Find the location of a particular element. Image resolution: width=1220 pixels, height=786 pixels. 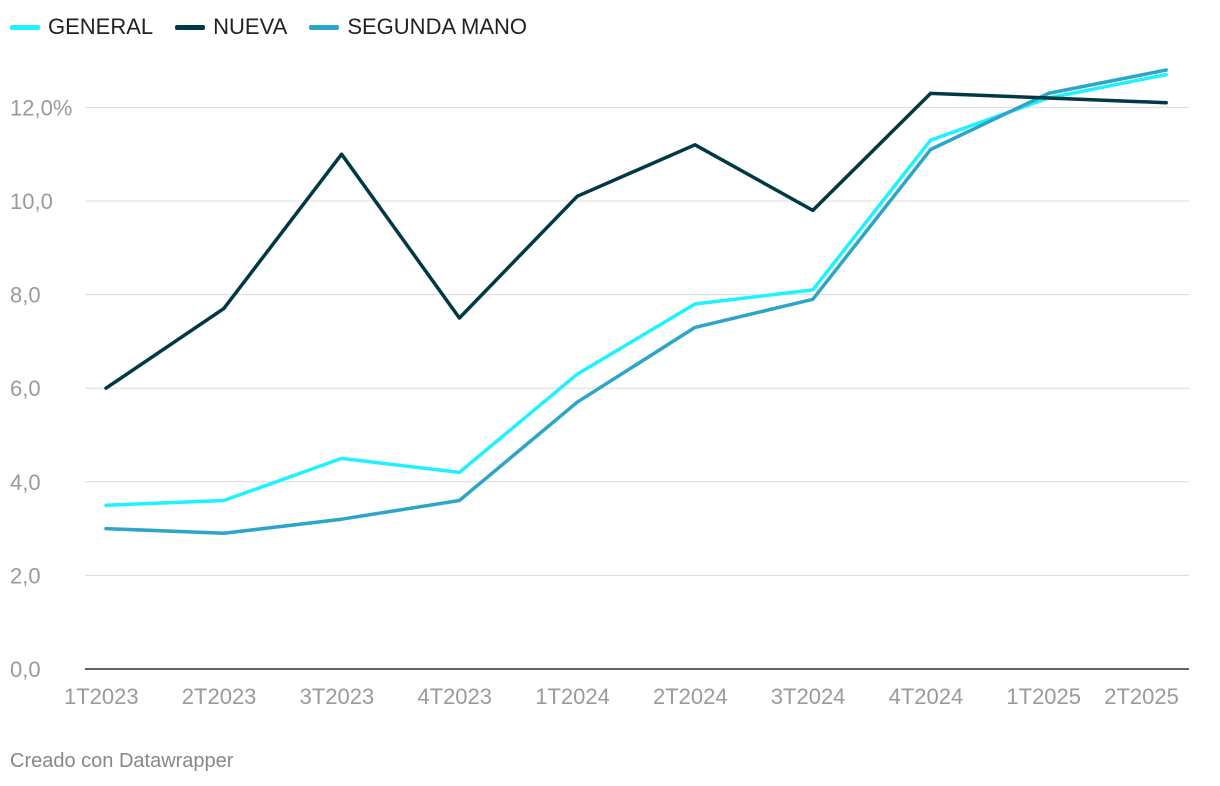

x-tick-label: 4T2024 is located at coordinates (926, 696).